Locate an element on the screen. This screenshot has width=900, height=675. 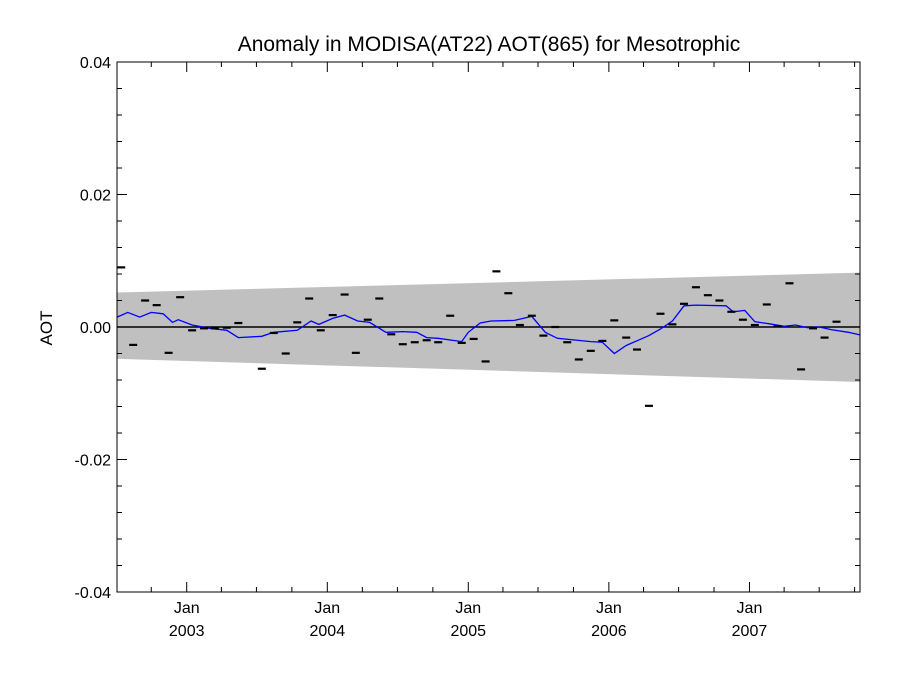
x-tick-label-year: 2005 is located at coordinates (468, 631).